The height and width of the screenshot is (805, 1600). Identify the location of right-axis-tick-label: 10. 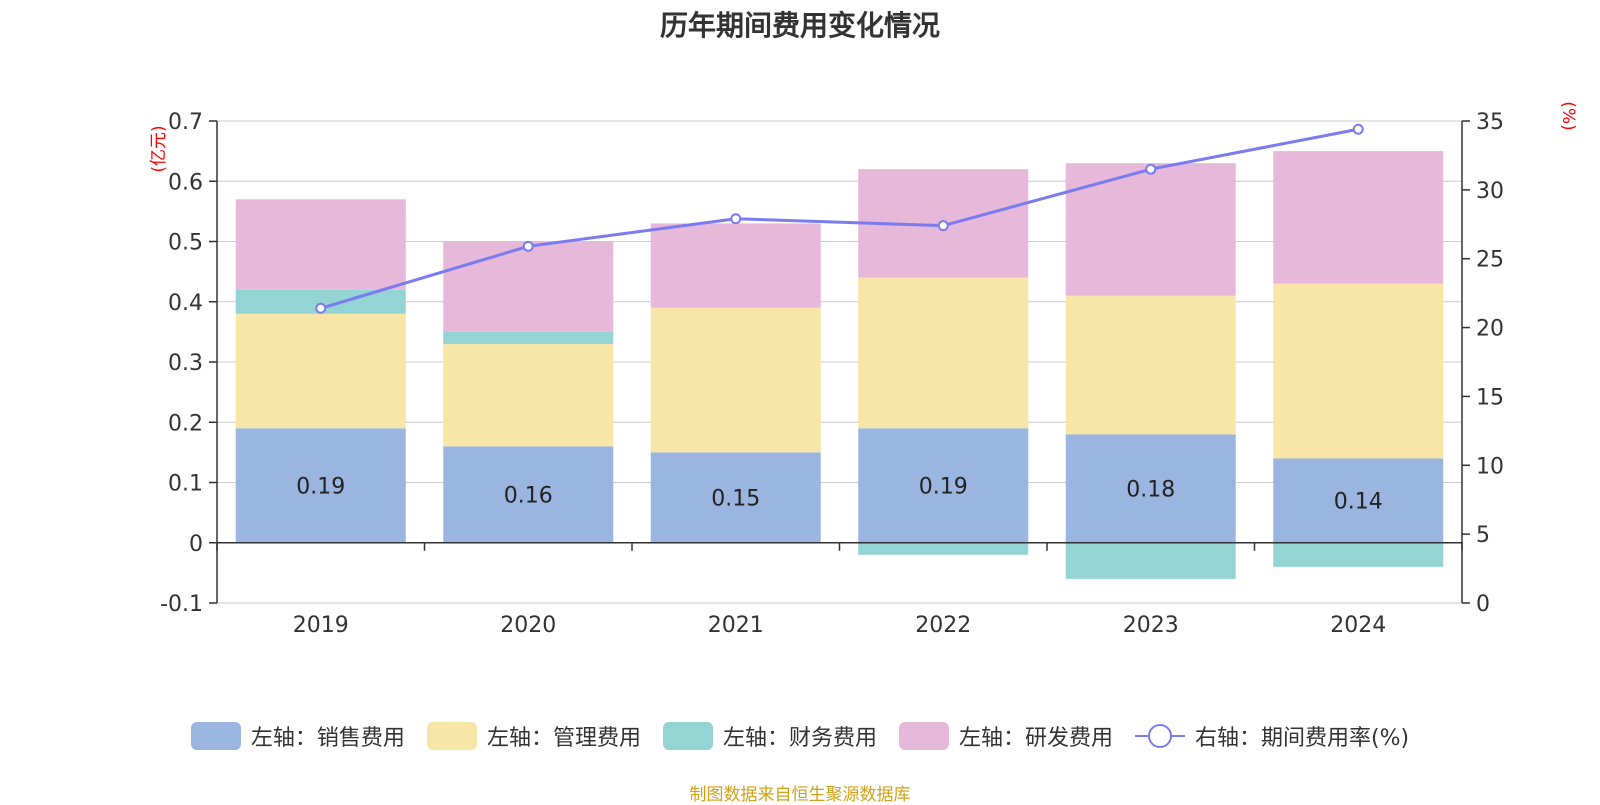
(1490, 466).